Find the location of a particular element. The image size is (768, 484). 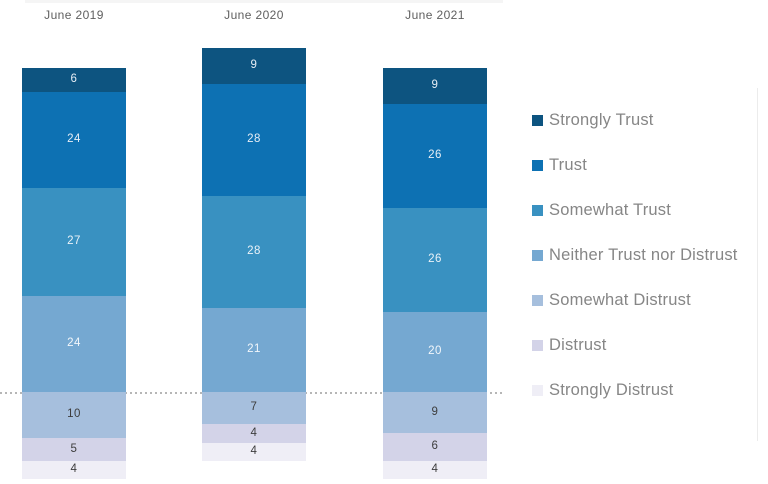

bar-segment: 21 is located at coordinates (254, 350).